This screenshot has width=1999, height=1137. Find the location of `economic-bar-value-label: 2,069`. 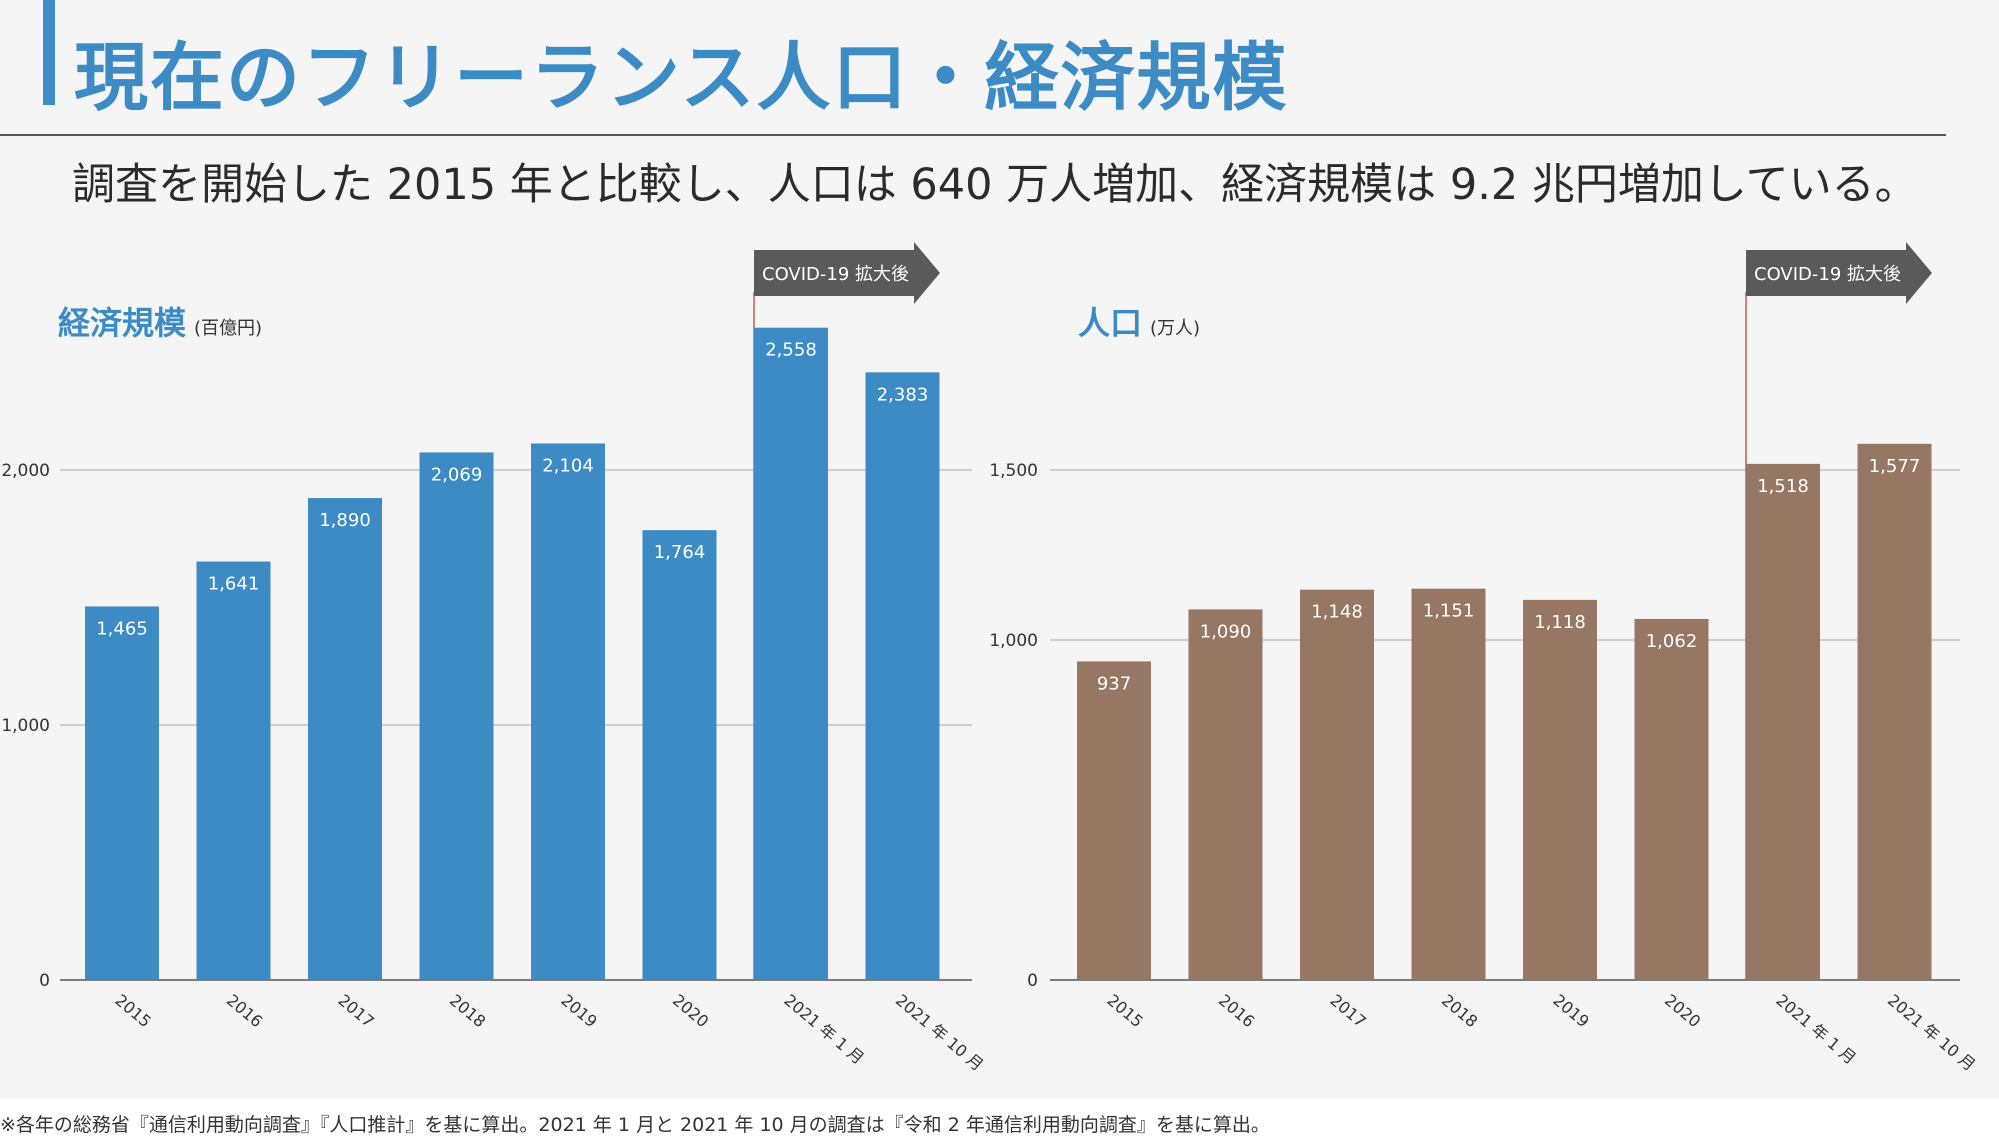

economic-bar-value-label: 2,069 is located at coordinates (457, 474).